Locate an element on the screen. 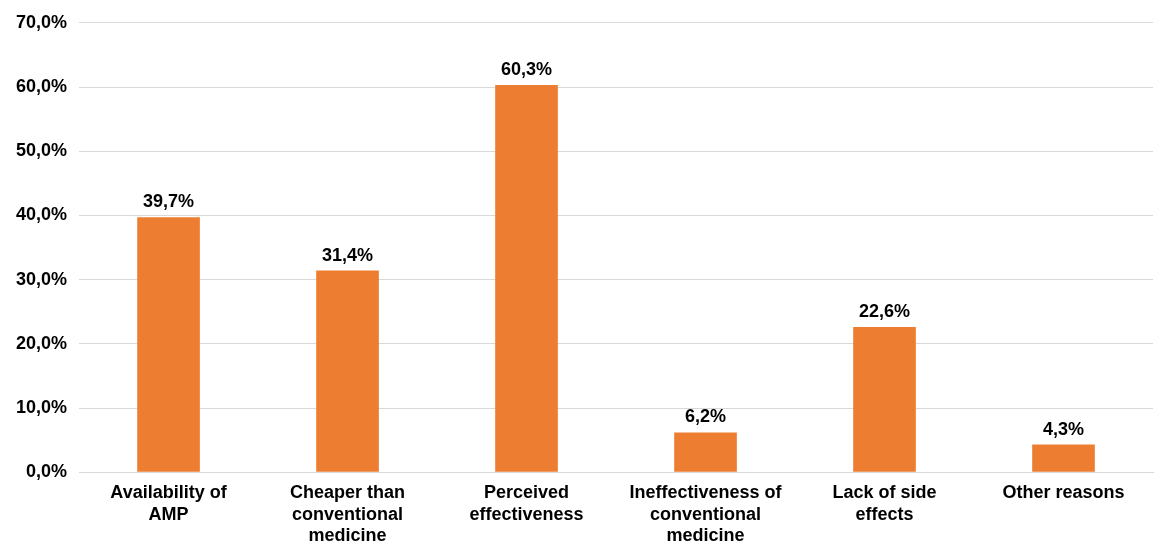 The height and width of the screenshot is (559, 1161). y-tick-label: 0,0% is located at coordinates (47, 471).